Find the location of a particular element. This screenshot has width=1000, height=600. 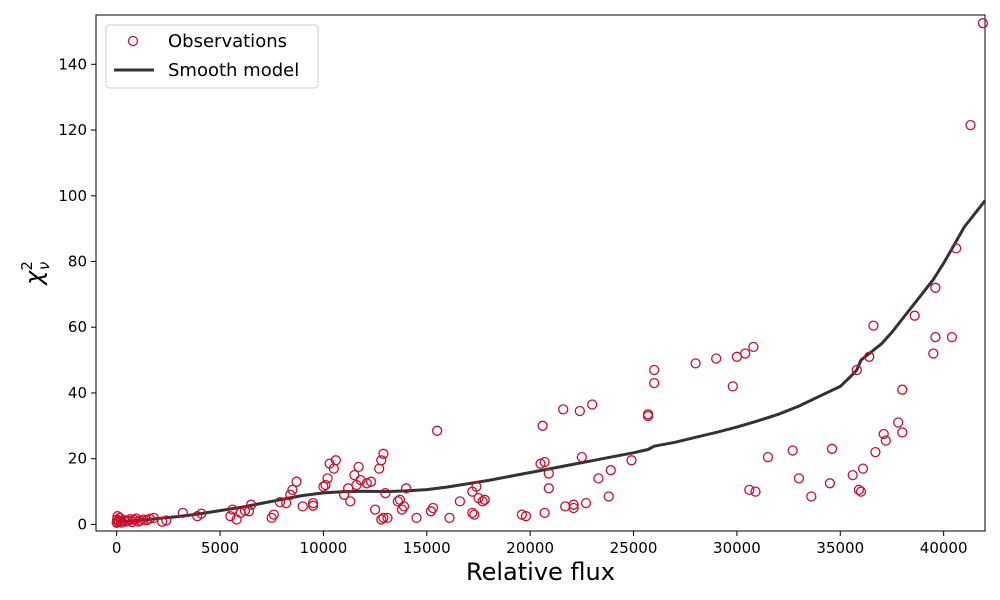

y-tick-label: 60 is located at coordinates (77, 327).